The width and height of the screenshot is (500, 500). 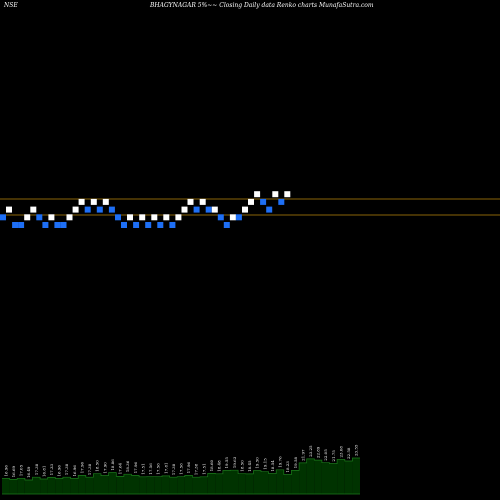 What do you see at coordinates (127, 466) in the screenshot?
I see `volume-label: 18.36` at bounding box center [127, 466].